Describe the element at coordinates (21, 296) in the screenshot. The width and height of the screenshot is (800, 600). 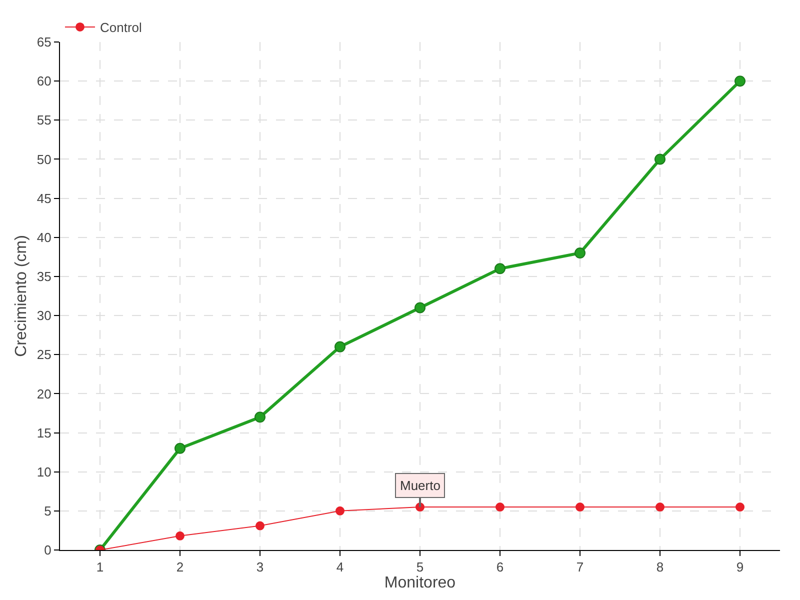
I see `y-axis-title: Crecimiento (cm)` at that location.